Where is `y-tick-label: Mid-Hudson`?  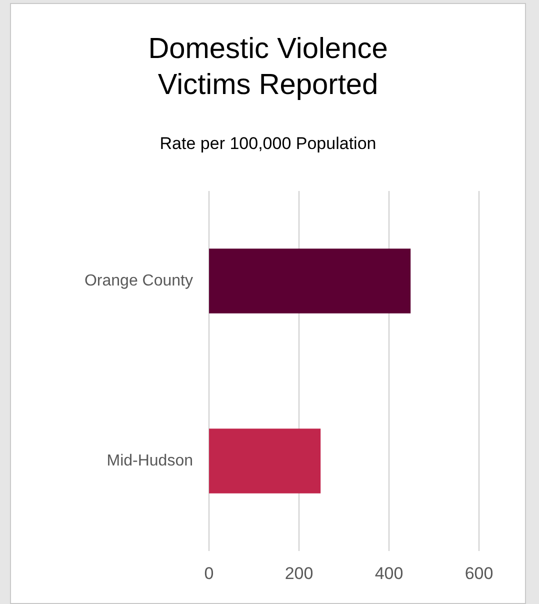 y-tick-label: Mid-Hudson is located at coordinates (149, 461).